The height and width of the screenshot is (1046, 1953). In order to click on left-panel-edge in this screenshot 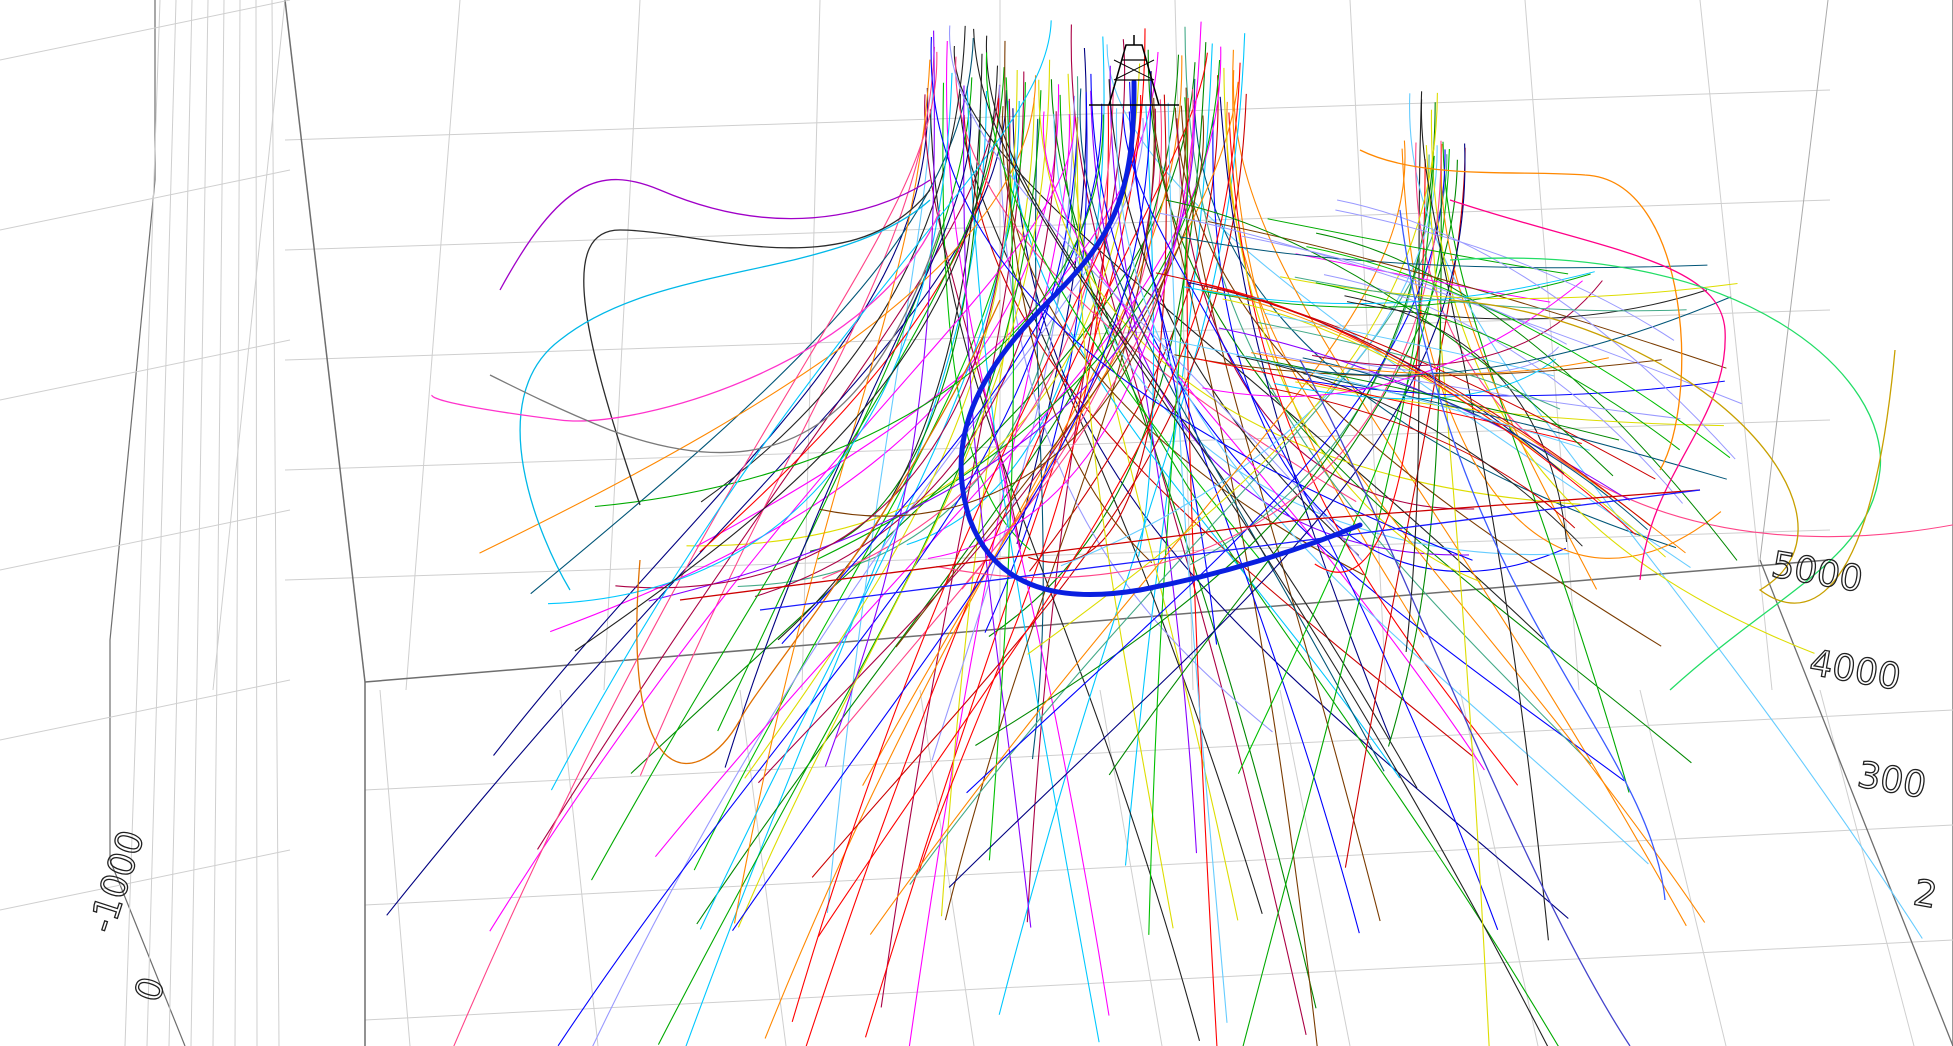, I will do `click(147, 952)`.